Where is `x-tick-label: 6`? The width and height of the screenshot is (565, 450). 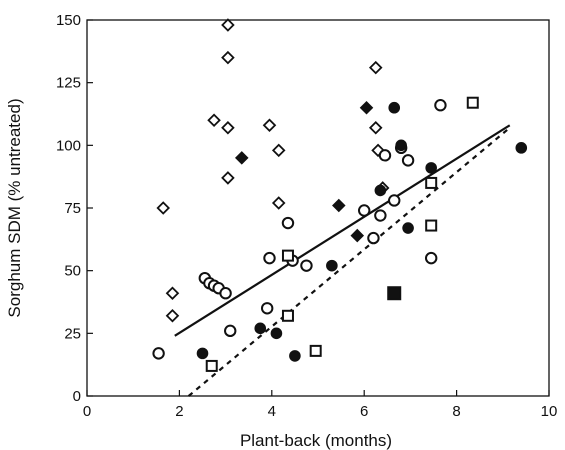
x-tick-label: 6 is located at coordinates (364, 411).